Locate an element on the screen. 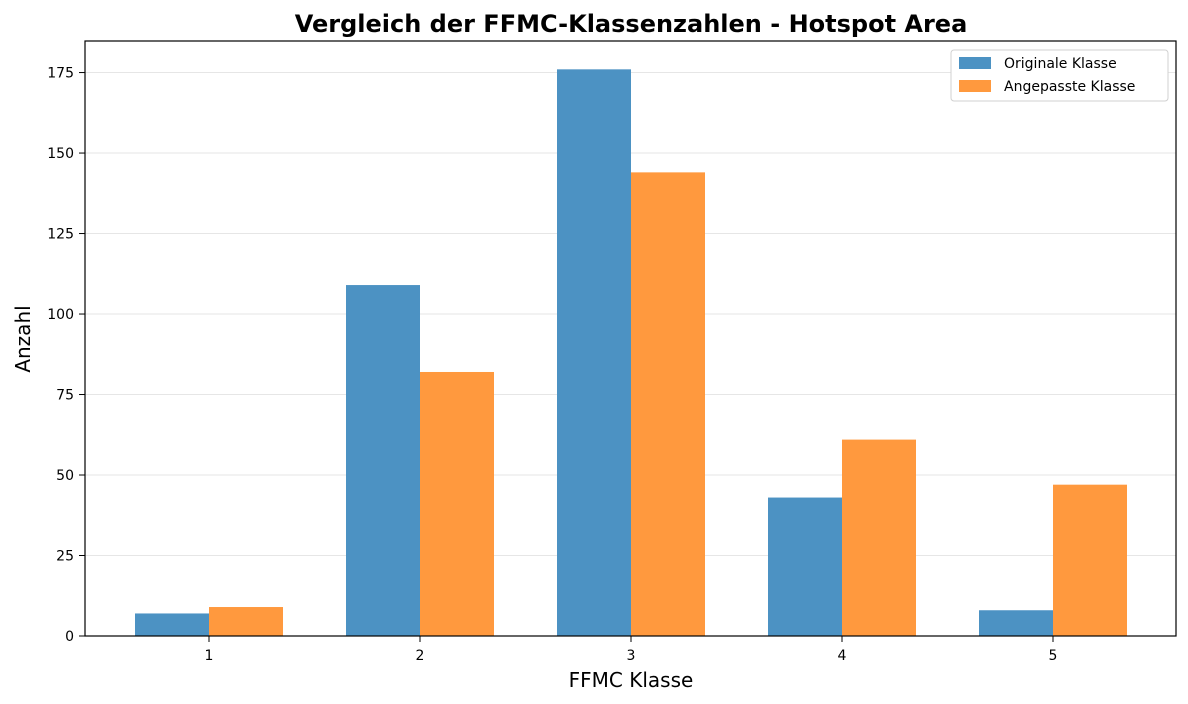 The width and height of the screenshot is (1188, 704). legend: Originale Klasse Angepasste Klasse is located at coordinates (1059, 75).